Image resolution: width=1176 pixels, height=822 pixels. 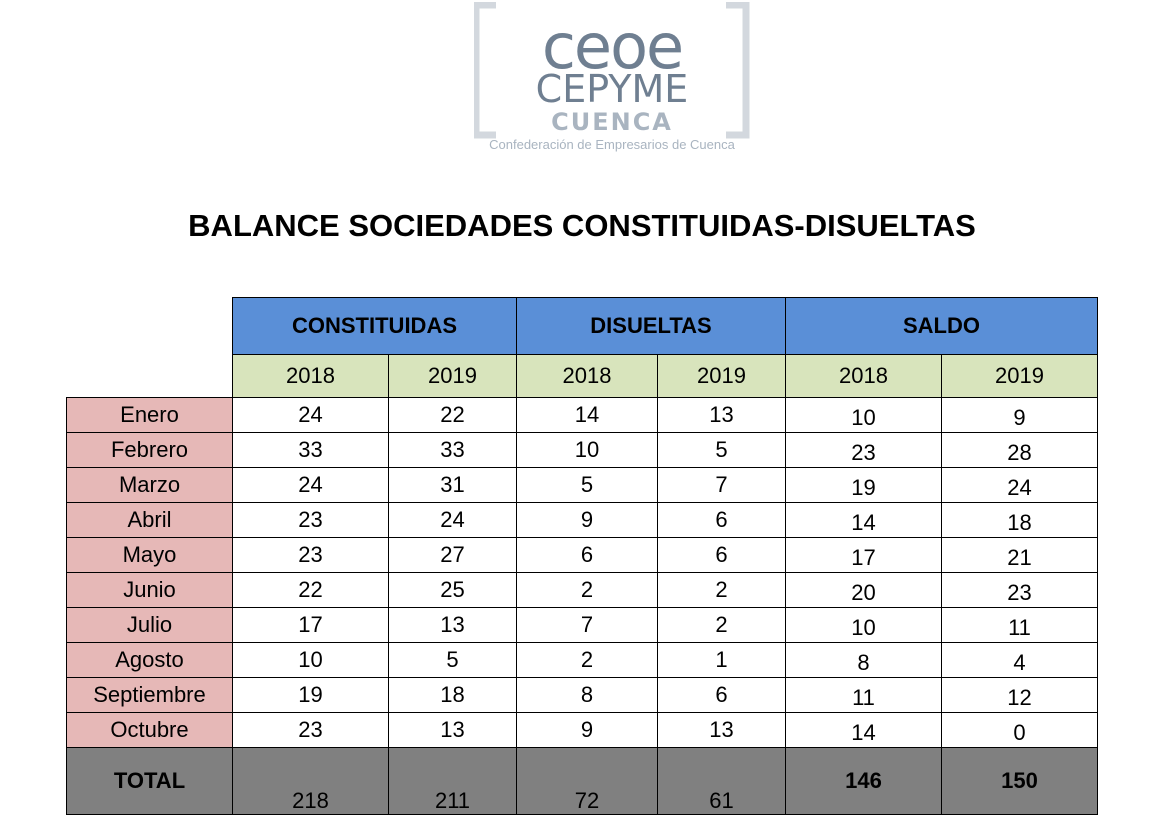 What do you see at coordinates (452, 781) in the screenshot?
I see `total-cell: 211` at bounding box center [452, 781].